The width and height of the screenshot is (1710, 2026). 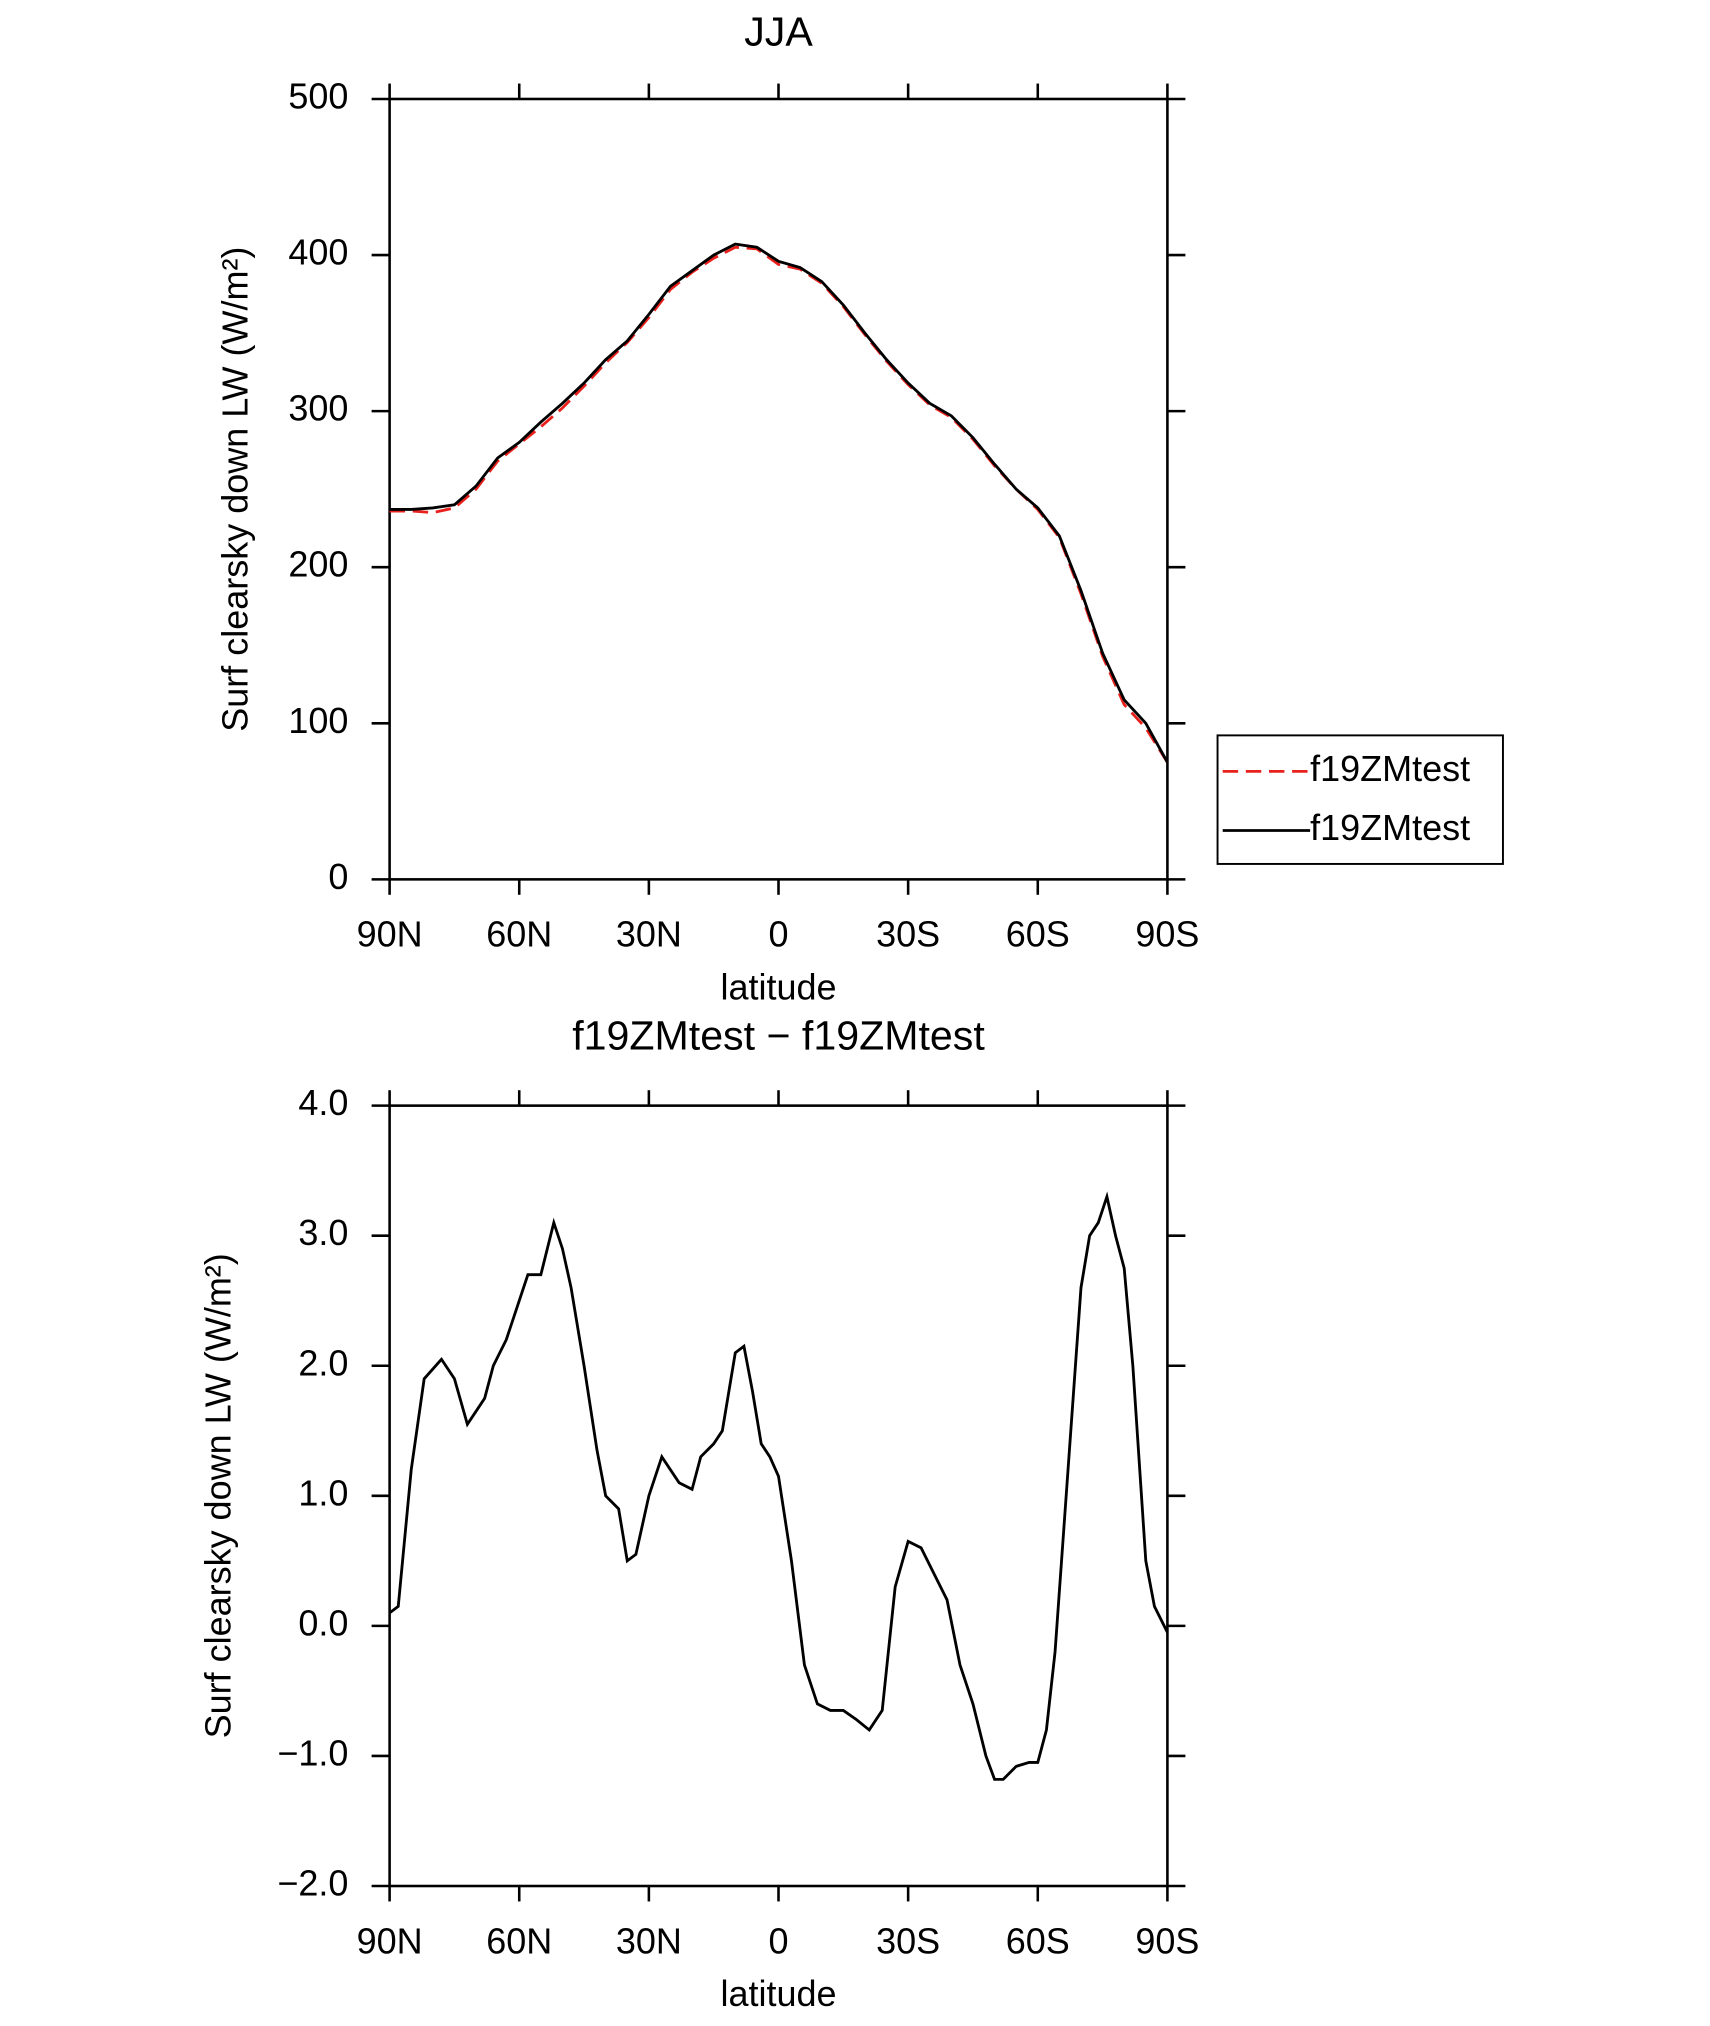 What do you see at coordinates (323, 1102) in the screenshot?
I see `y-tick-label: 4.0` at bounding box center [323, 1102].